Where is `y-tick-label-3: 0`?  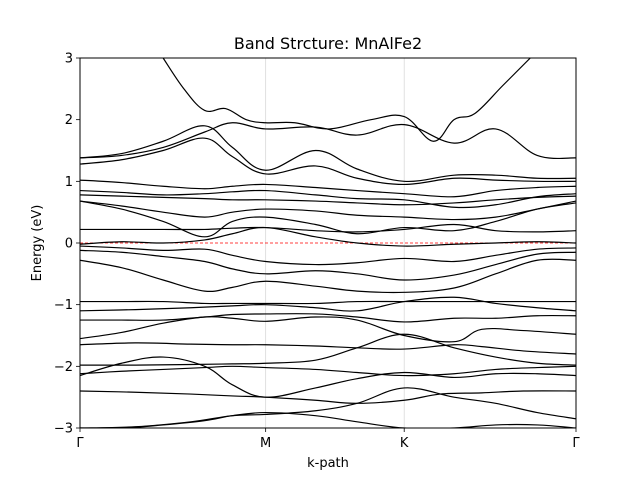
y-tick-label-3: 0 is located at coordinates (69, 244).